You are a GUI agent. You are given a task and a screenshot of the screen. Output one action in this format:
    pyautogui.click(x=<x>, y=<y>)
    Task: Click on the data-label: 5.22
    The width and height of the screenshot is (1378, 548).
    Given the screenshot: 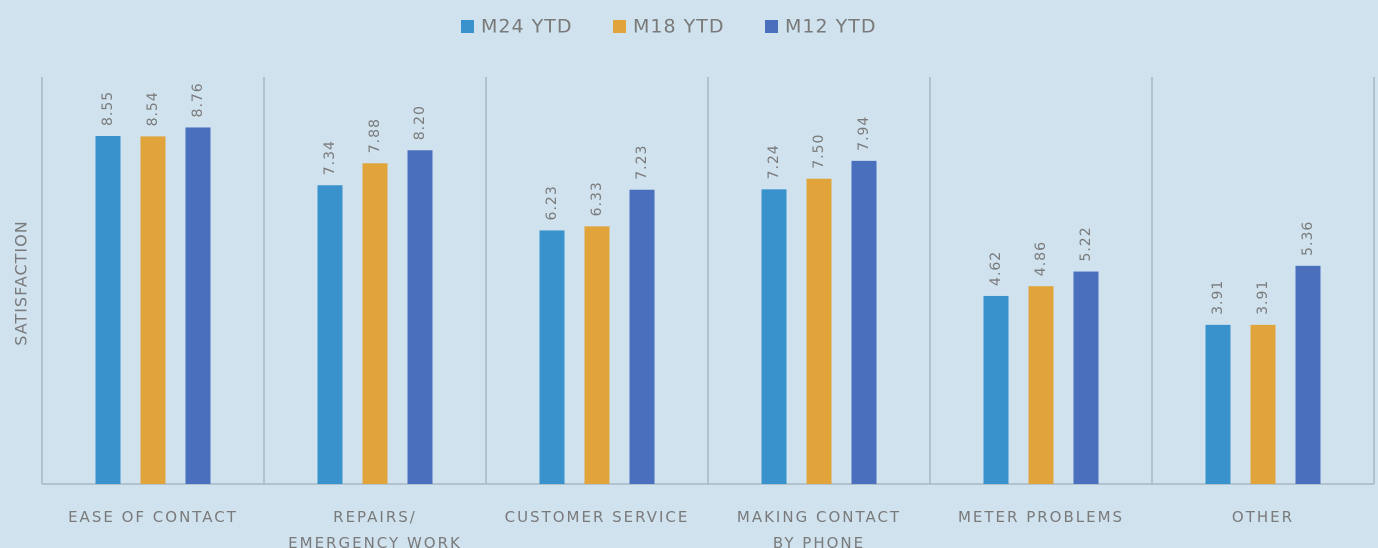 What is the action you would take?
    pyautogui.click(x=1086, y=243)
    